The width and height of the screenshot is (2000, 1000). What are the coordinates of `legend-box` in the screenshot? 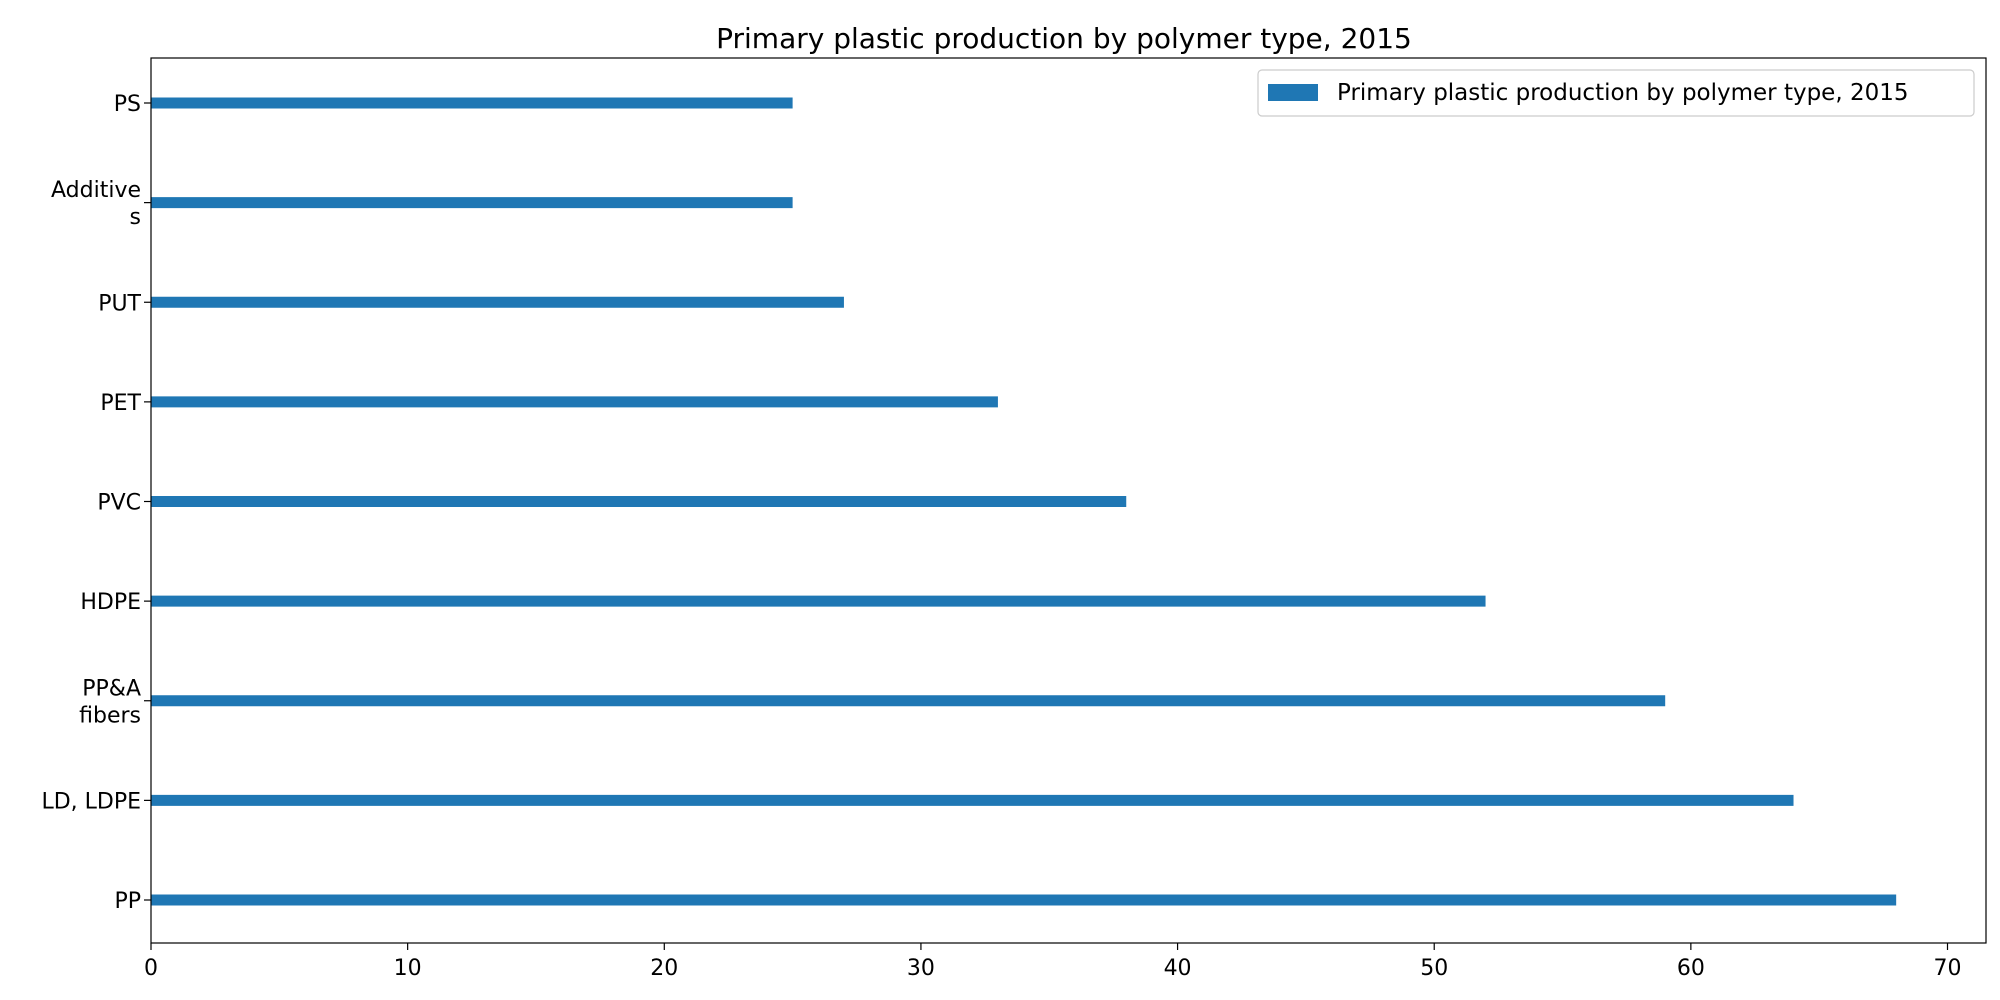 It's located at (1616, 93).